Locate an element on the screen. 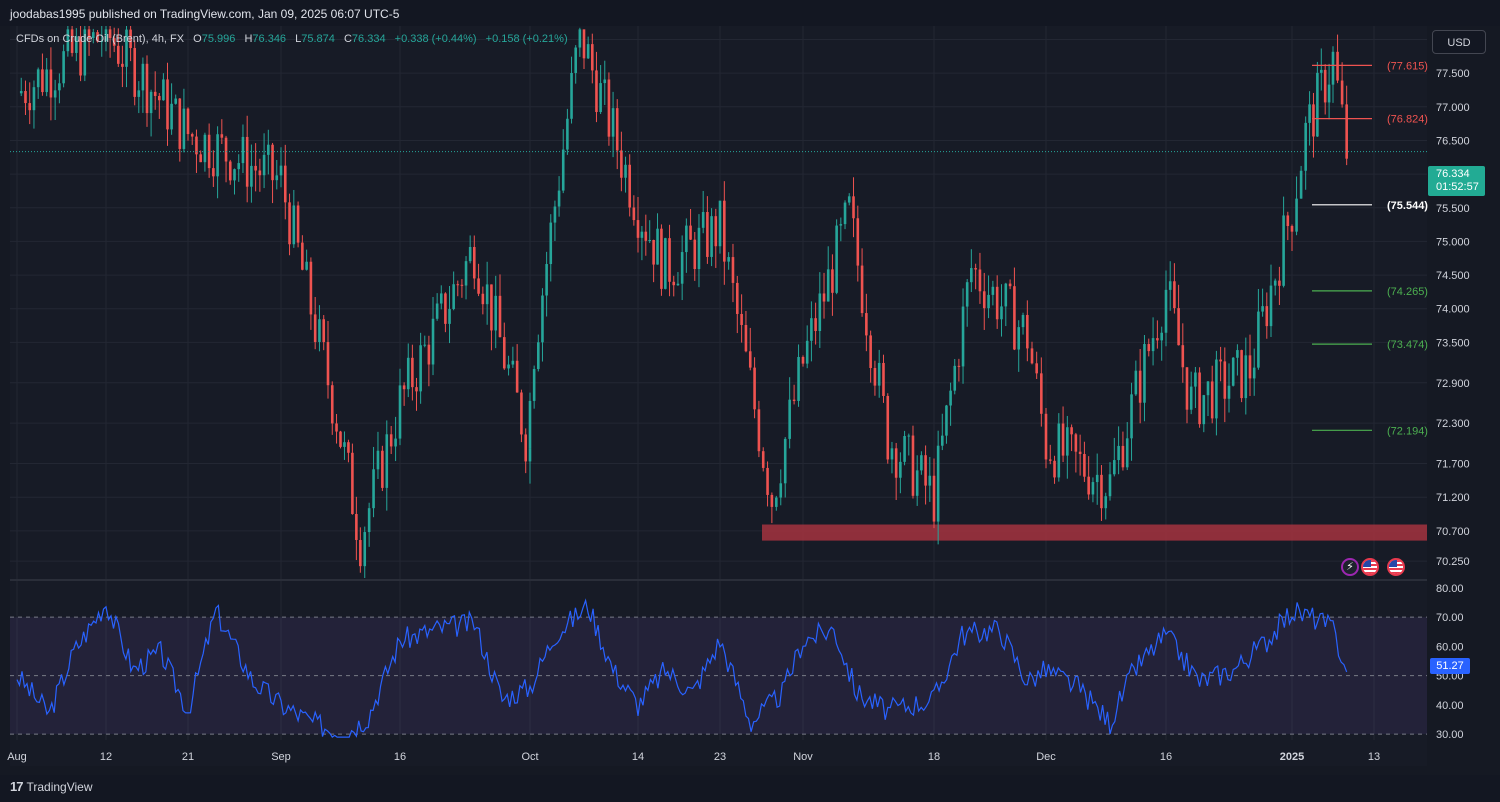 The image size is (1500, 802). event-markers: ⚡ is located at coordinates (1373, 567).